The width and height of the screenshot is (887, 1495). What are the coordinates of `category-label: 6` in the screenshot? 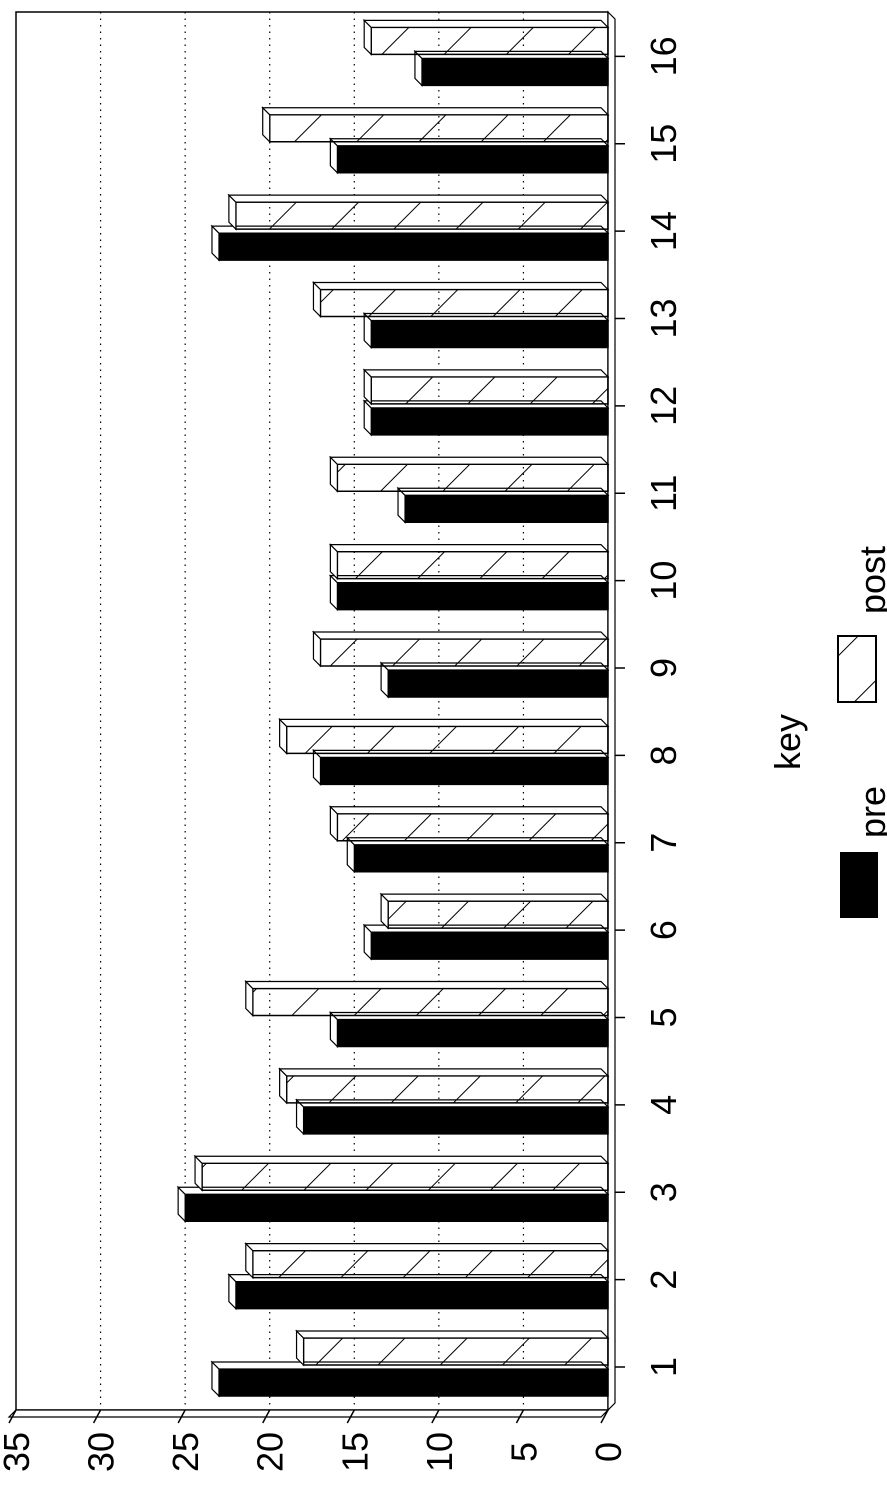 It's located at (663, 930).